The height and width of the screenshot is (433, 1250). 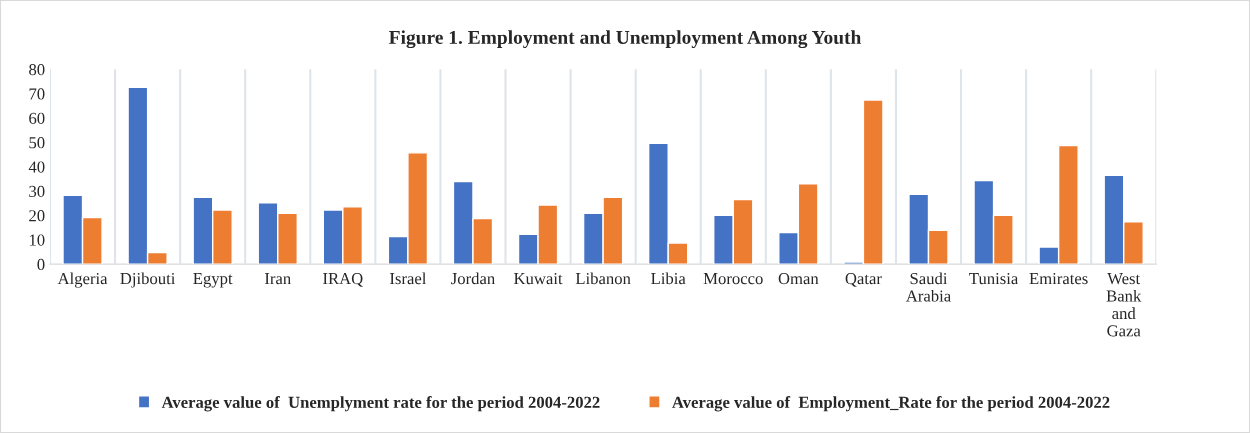 What do you see at coordinates (473, 278) in the screenshot?
I see `x-tick-label: Jordan` at bounding box center [473, 278].